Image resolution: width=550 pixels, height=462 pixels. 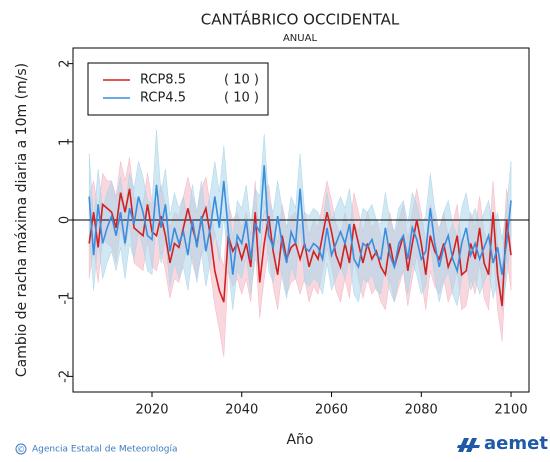 I want to click on x-tick-label: 2020, so click(x=151, y=410).